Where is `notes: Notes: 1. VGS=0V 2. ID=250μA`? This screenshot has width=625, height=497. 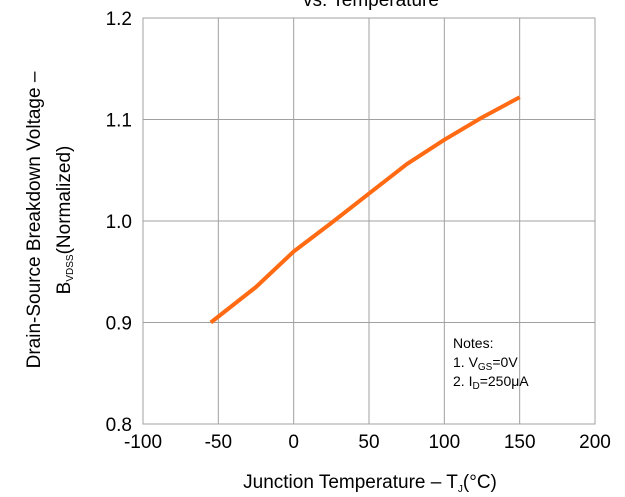
notes: Notes: 1. VGS=0V 2. ID=250μA is located at coordinates (491, 363).